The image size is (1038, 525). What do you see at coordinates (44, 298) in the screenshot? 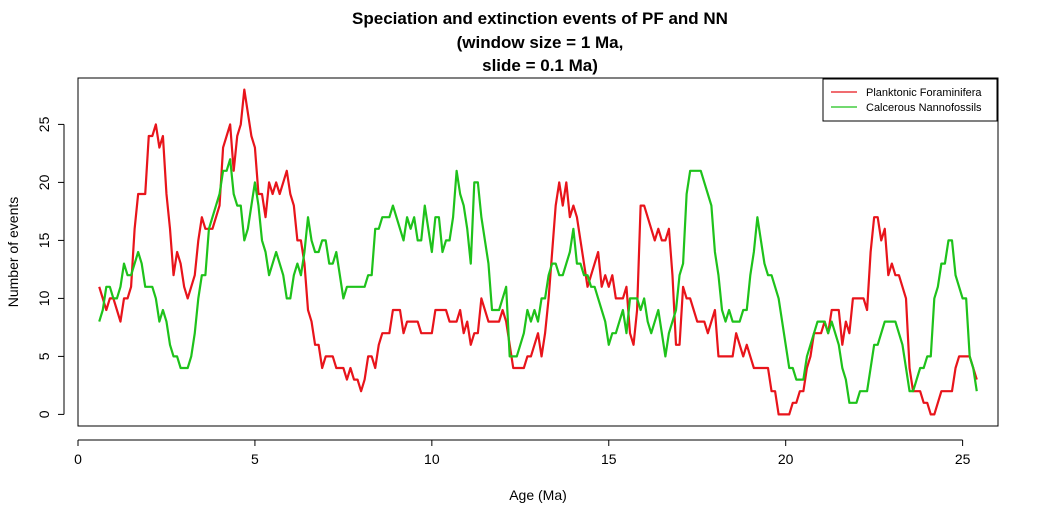
I see `y-tick-label: 10` at bounding box center [44, 298].